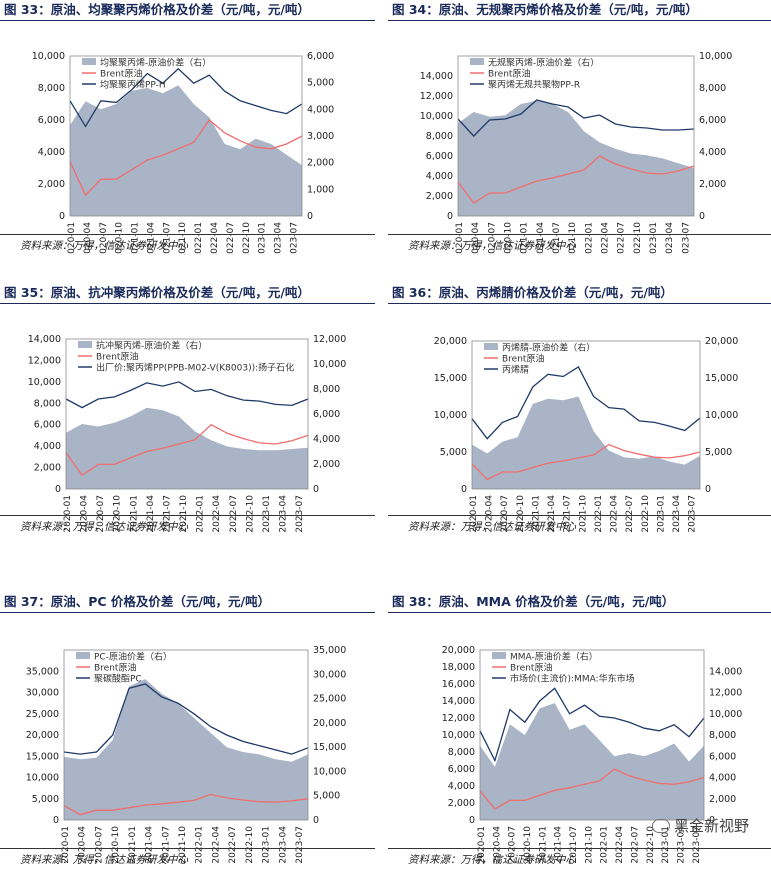 The width and height of the screenshot is (771, 874). What do you see at coordinates (722, 799) in the screenshot?
I see `y-right-tick-label: 2,000` at bounding box center [722, 799].